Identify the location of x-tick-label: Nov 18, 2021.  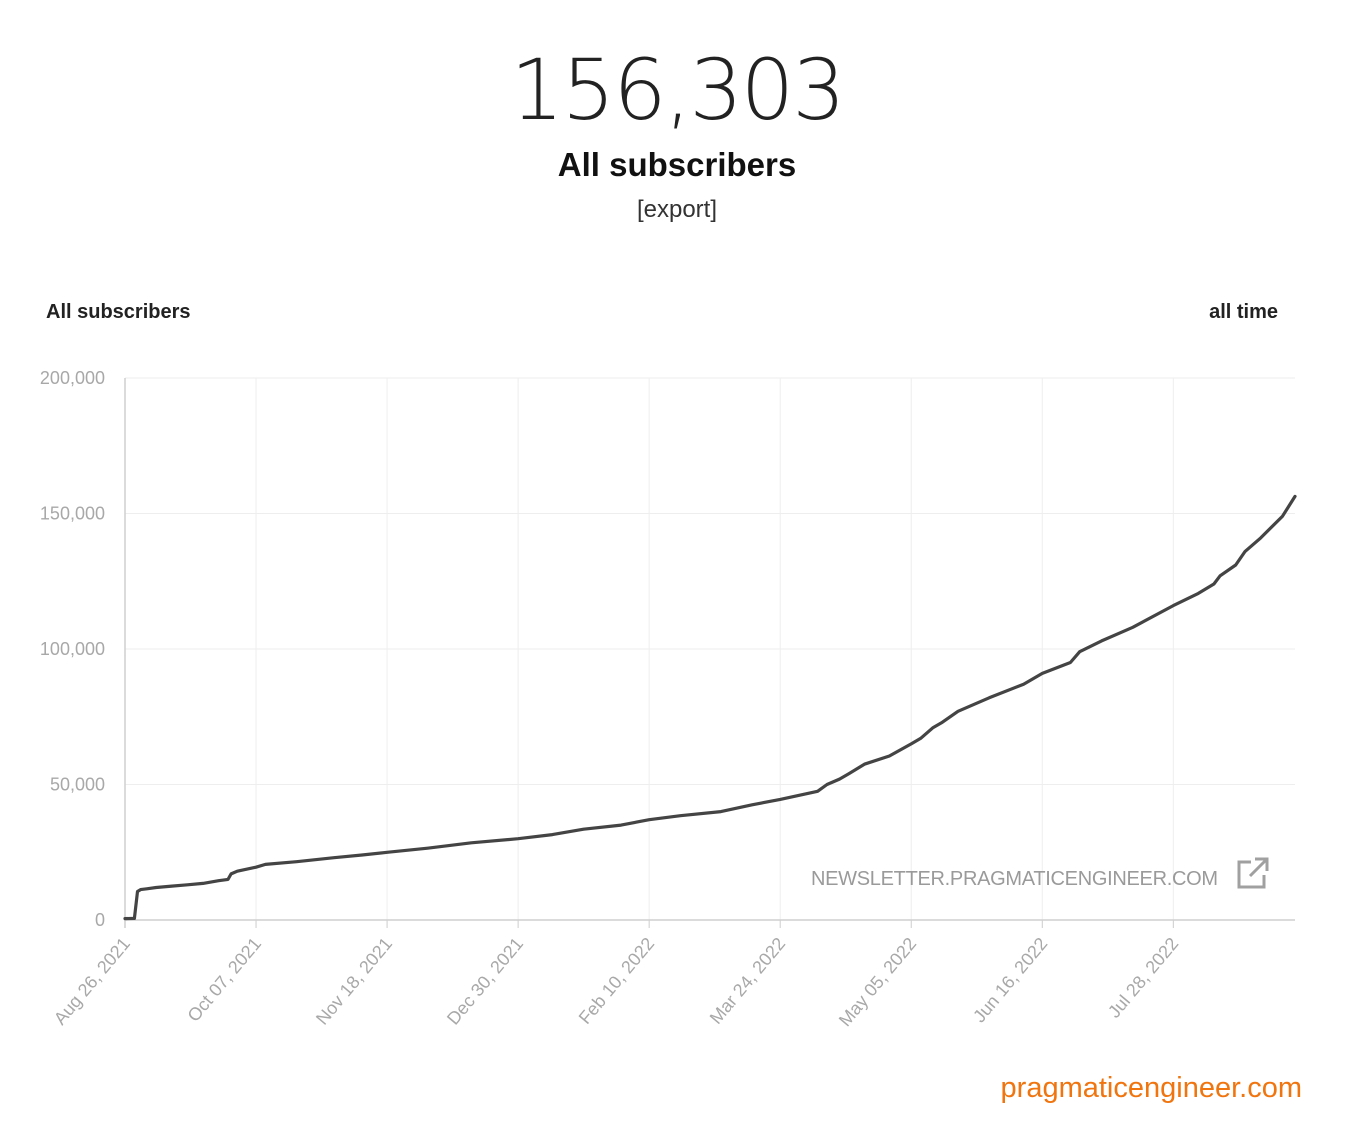
(354, 981).